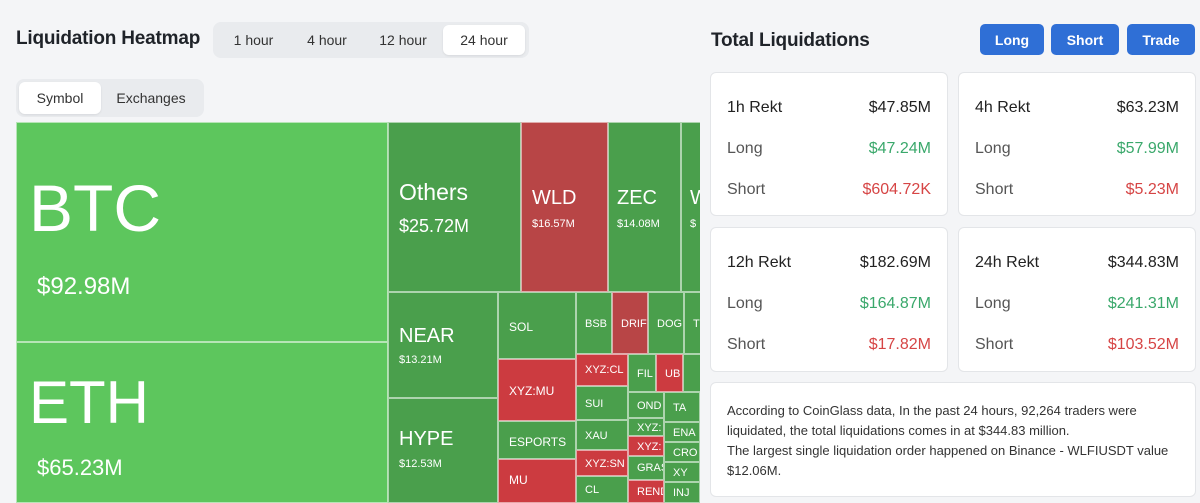 The image size is (1200, 503). What do you see at coordinates (151, 98) in the screenshot?
I see `tab-exchanges: Exchanges` at bounding box center [151, 98].